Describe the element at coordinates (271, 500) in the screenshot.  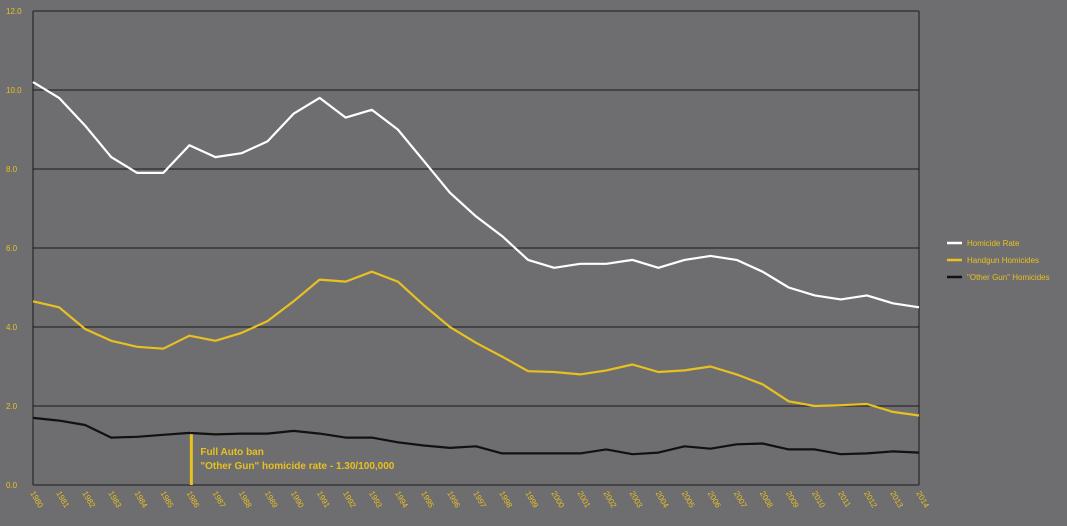
I see `x-tick-label: 1989` at that location.